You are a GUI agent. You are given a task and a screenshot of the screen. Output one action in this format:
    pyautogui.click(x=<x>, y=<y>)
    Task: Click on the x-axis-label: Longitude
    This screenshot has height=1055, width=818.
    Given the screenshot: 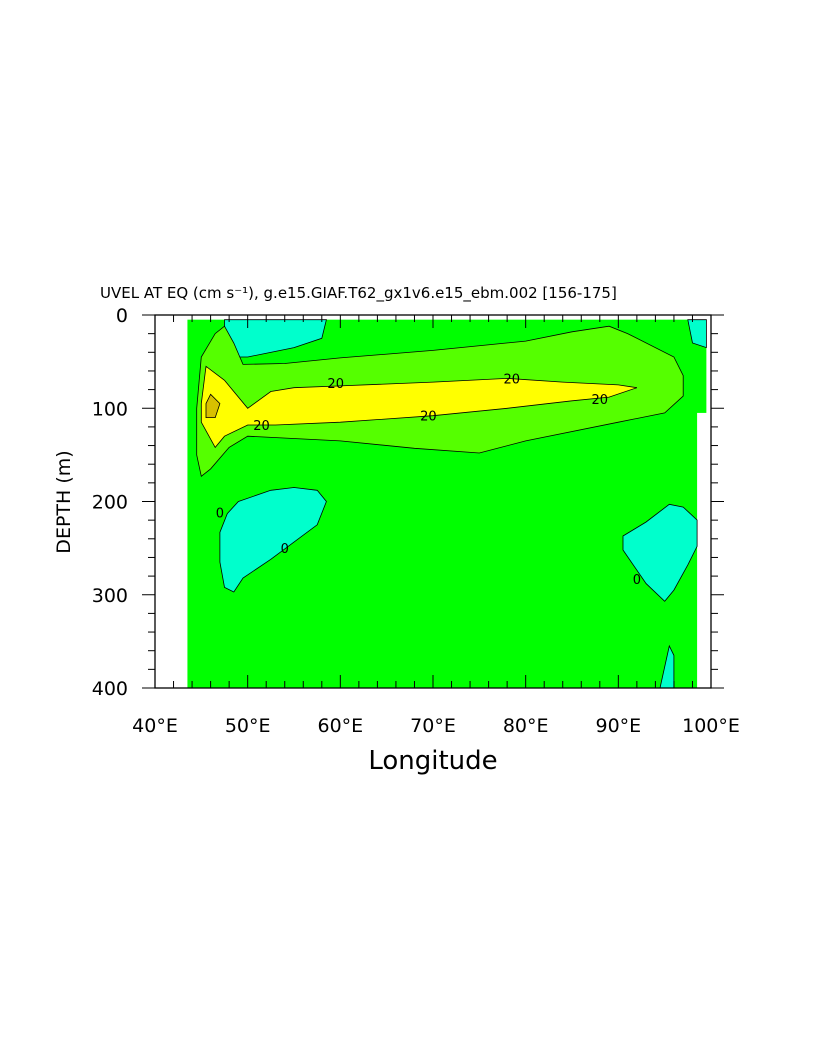 What is the action you would take?
    pyautogui.click(x=432, y=761)
    